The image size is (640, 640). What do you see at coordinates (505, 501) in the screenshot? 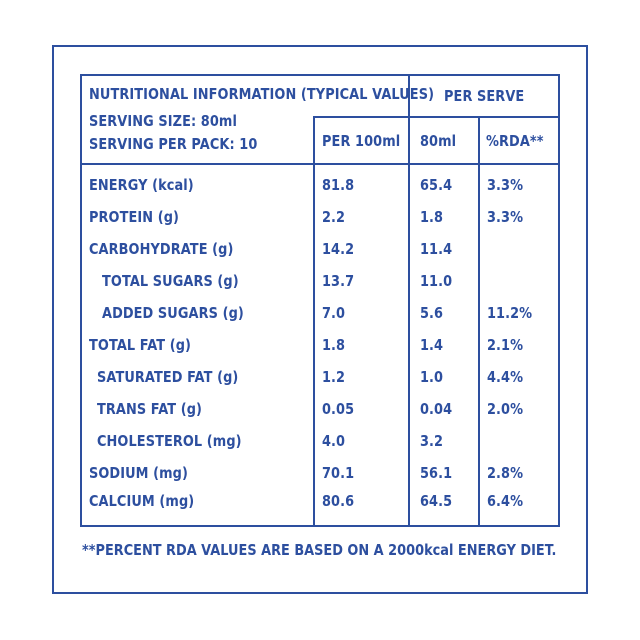
I see `rda-value: 6.4%` at bounding box center [505, 501].